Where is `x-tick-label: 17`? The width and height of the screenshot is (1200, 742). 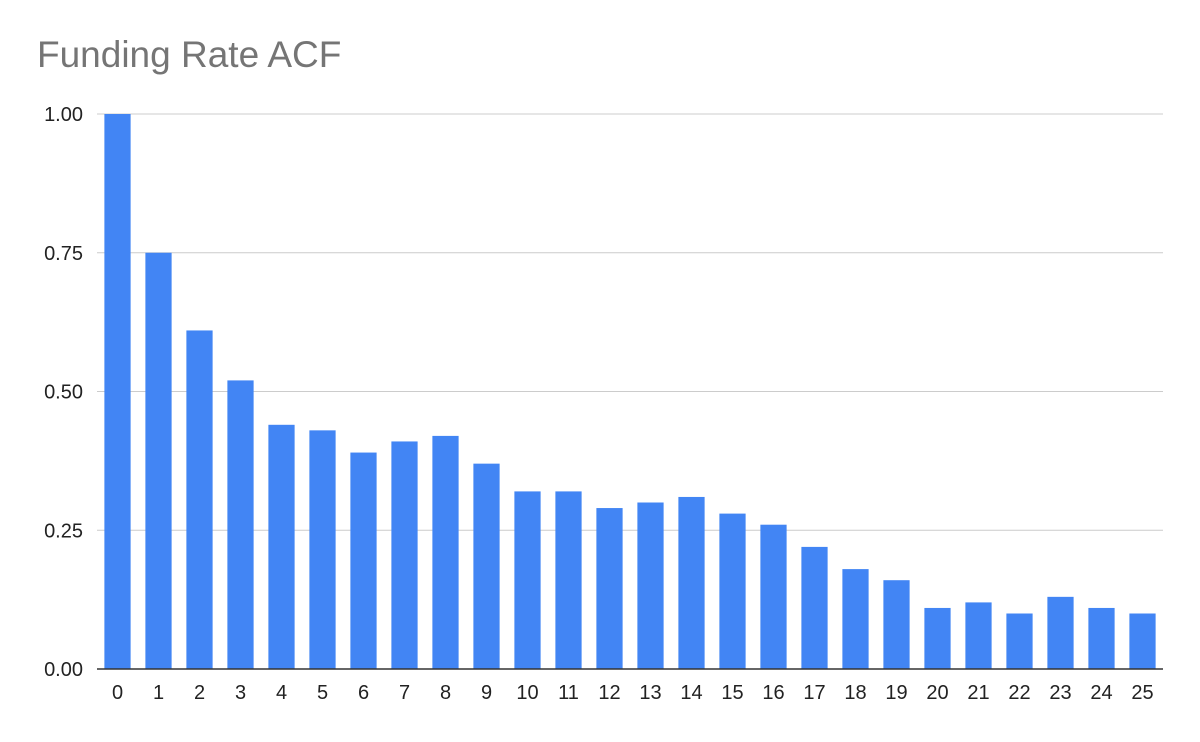 x-tick-label: 17 is located at coordinates (814, 693).